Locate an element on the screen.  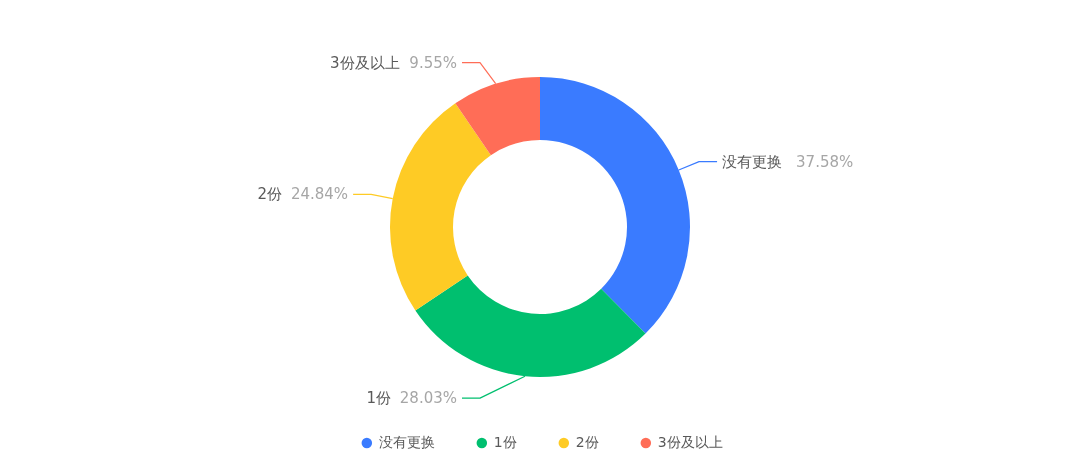
legend-label: 没有更换 is located at coordinates (406, 442).